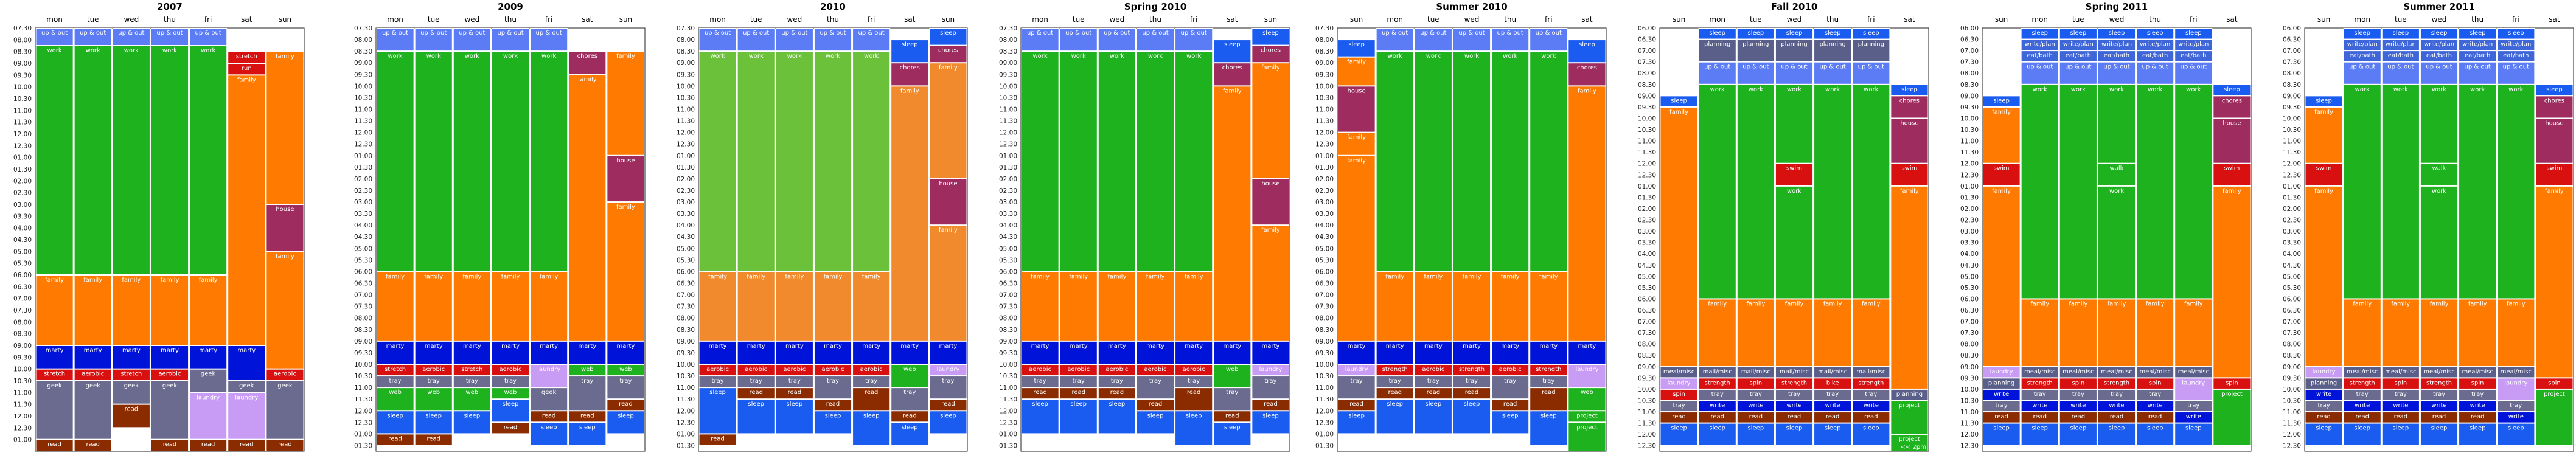 The image size is (2576, 461). Describe the element at coordinates (717, 19) in the screenshot. I see `day-header: mon` at that location.